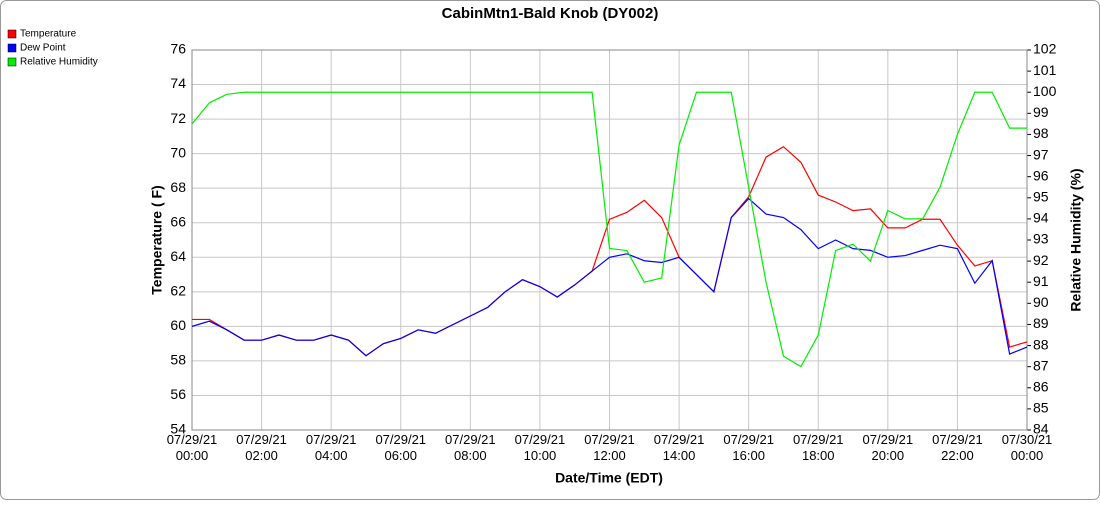  I want to click on x-tick-label-line: 18:00, so click(818, 455).